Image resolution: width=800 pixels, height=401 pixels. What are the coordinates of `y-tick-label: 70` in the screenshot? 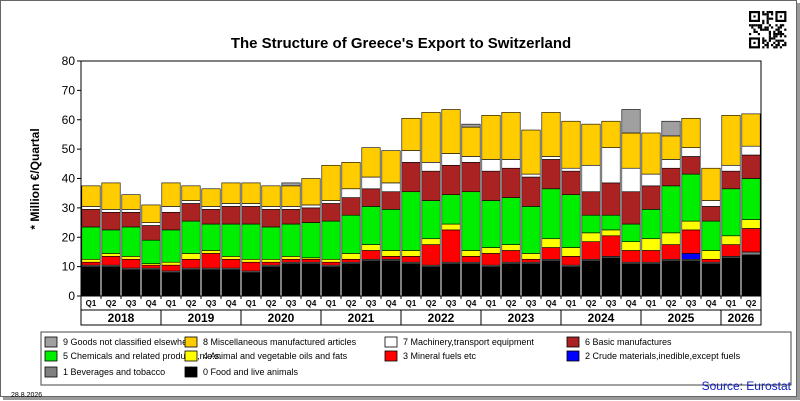 It's located at (69, 90).